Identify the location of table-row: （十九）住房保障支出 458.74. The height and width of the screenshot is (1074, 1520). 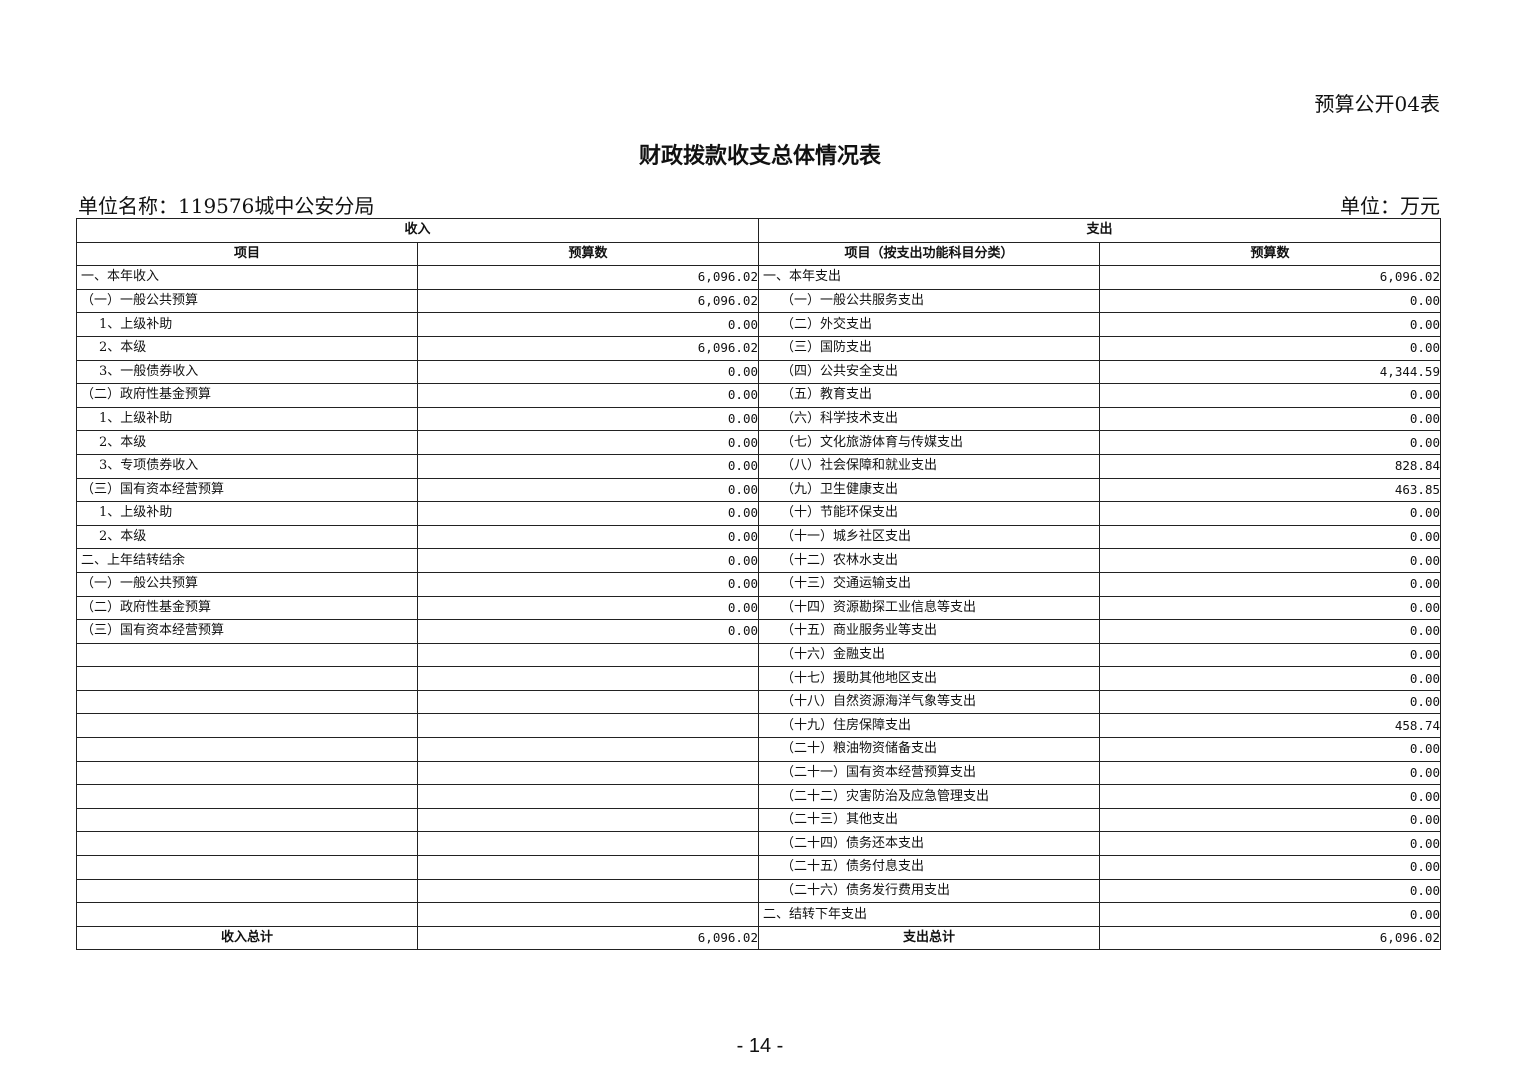
(758, 726).